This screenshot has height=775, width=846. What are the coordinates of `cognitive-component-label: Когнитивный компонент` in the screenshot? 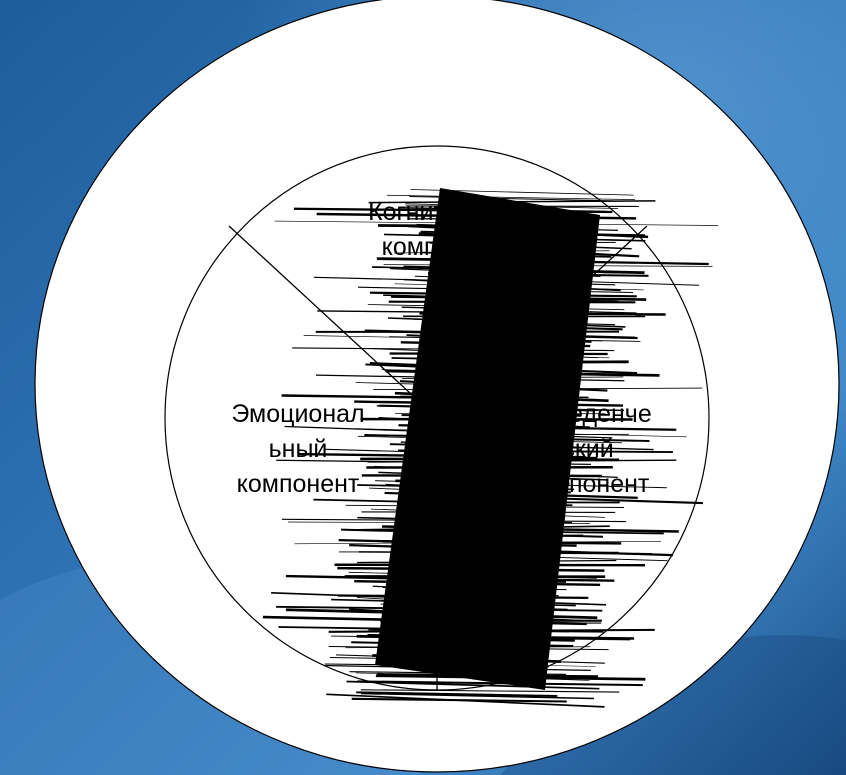 It's located at (443, 229).